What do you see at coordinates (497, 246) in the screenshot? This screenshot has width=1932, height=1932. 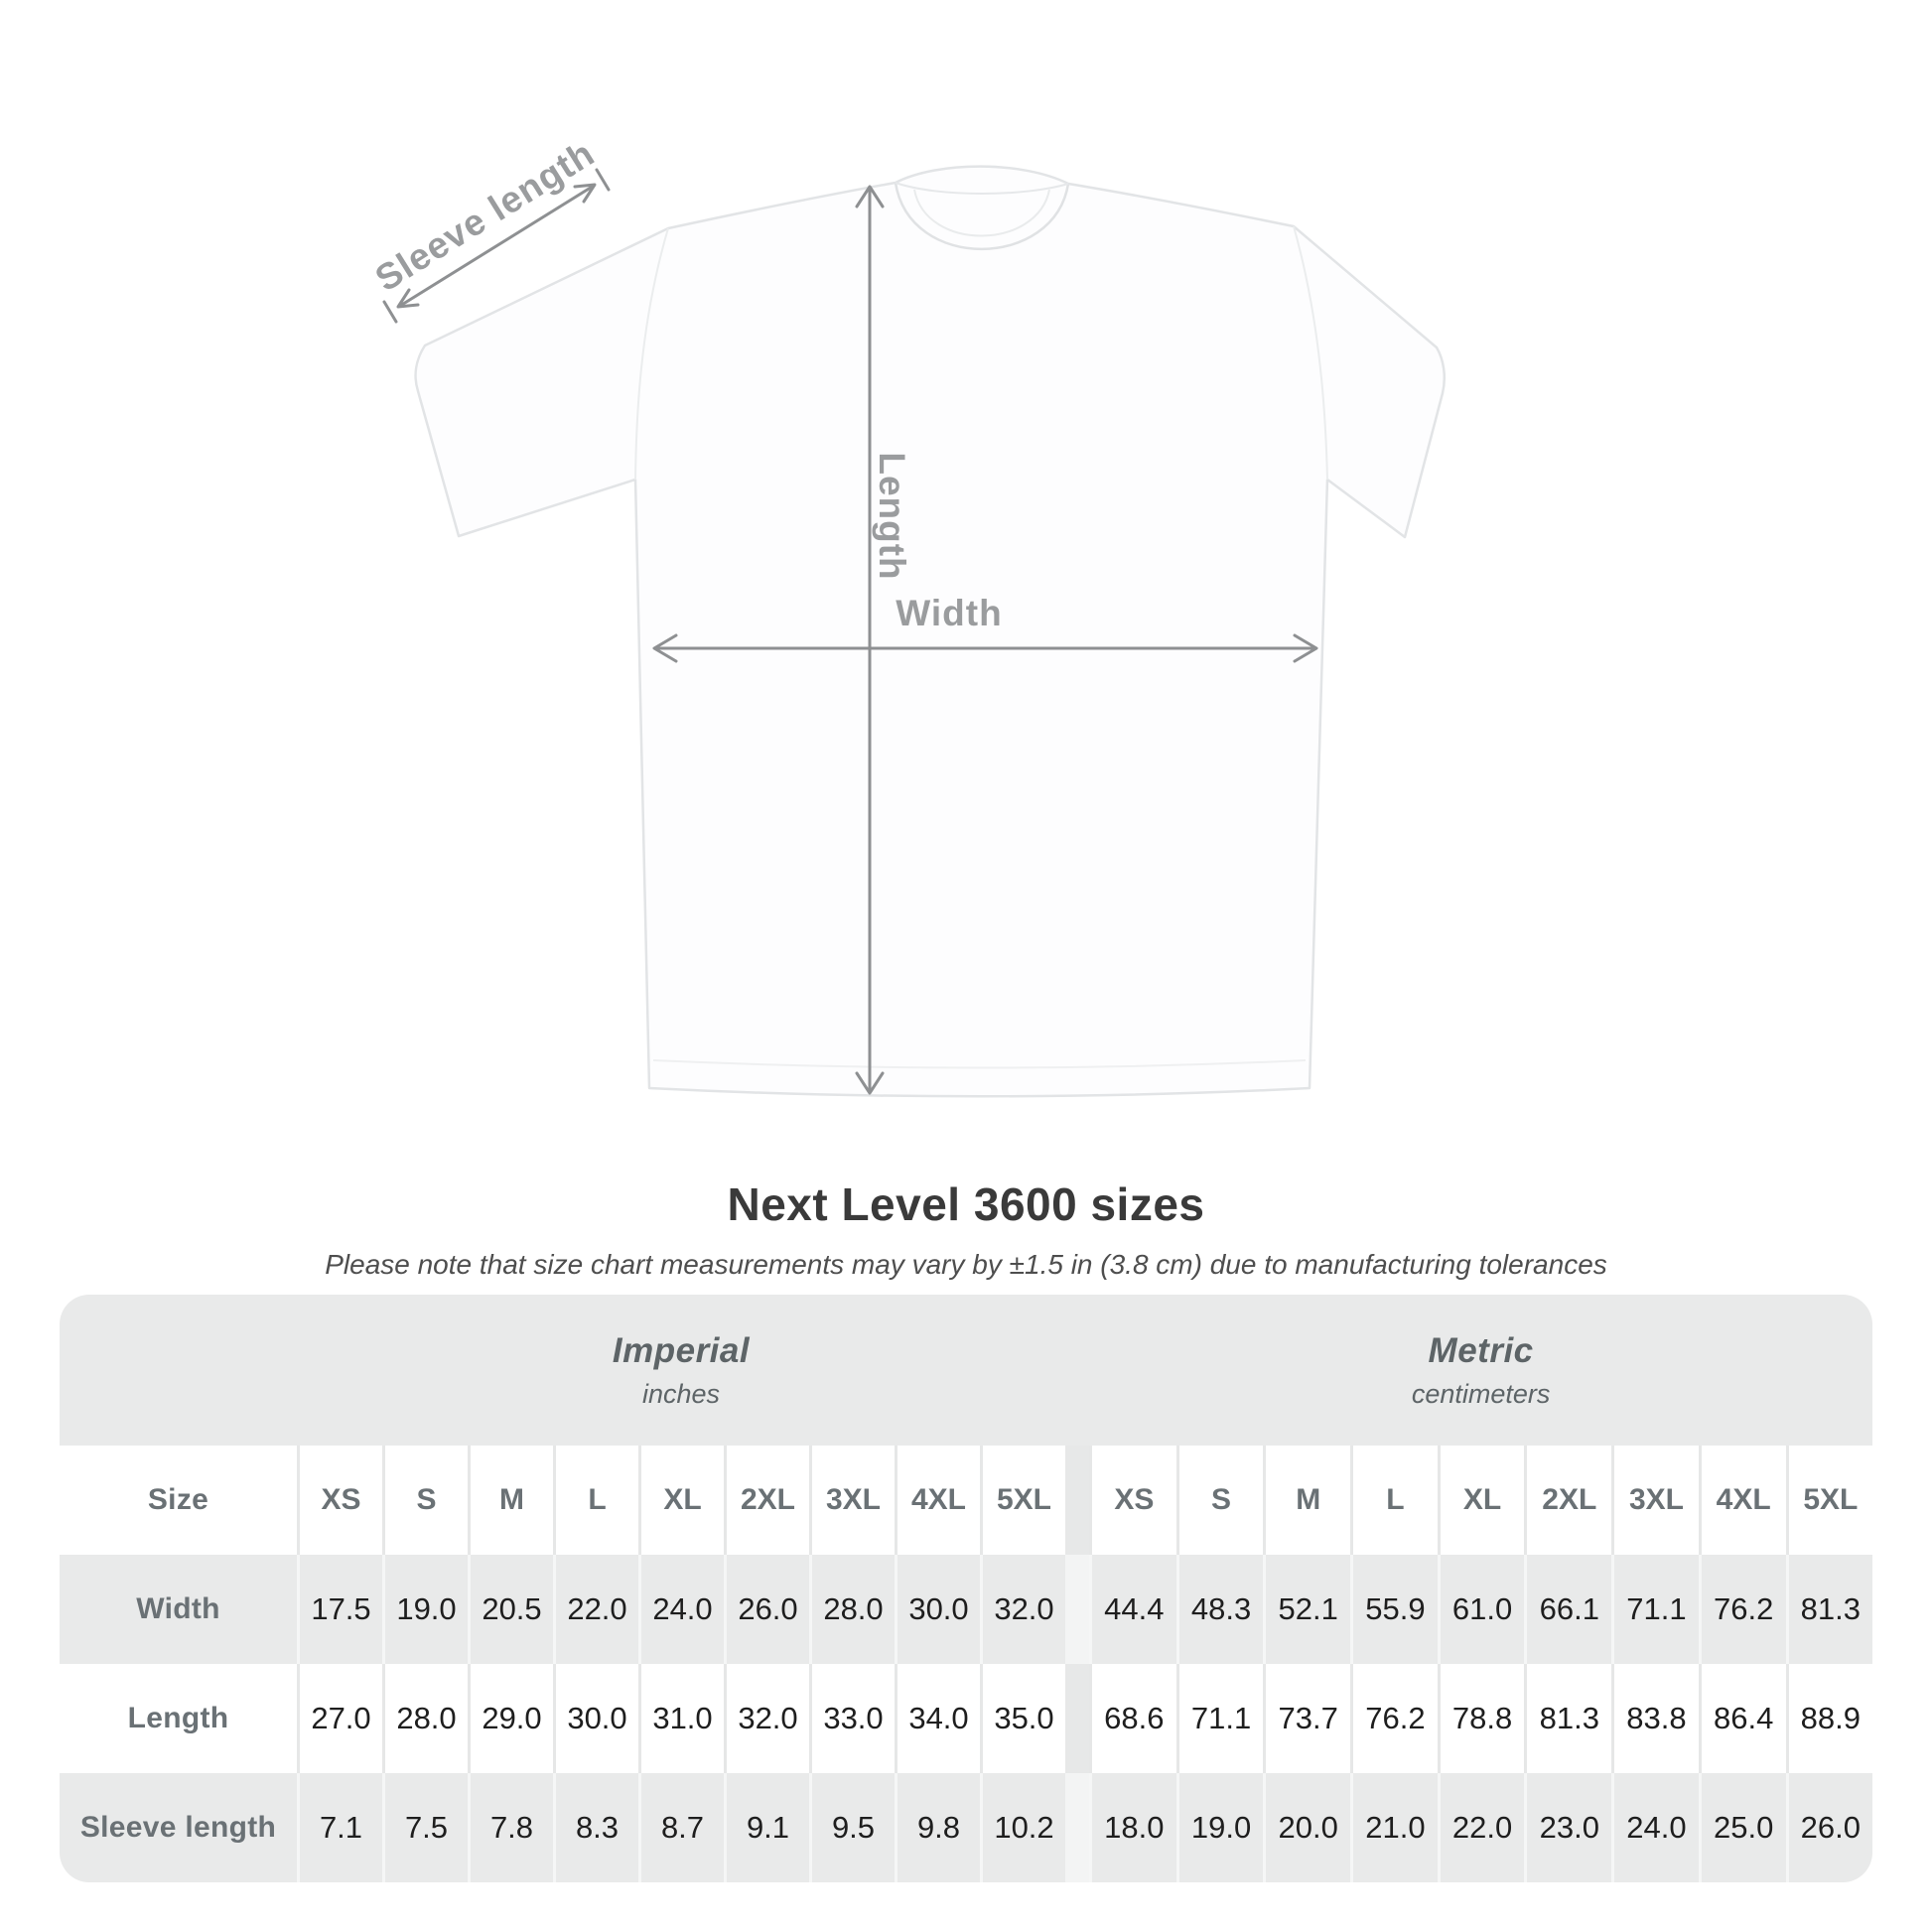 I see `sleeve-length-arrow` at bounding box center [497, 246].